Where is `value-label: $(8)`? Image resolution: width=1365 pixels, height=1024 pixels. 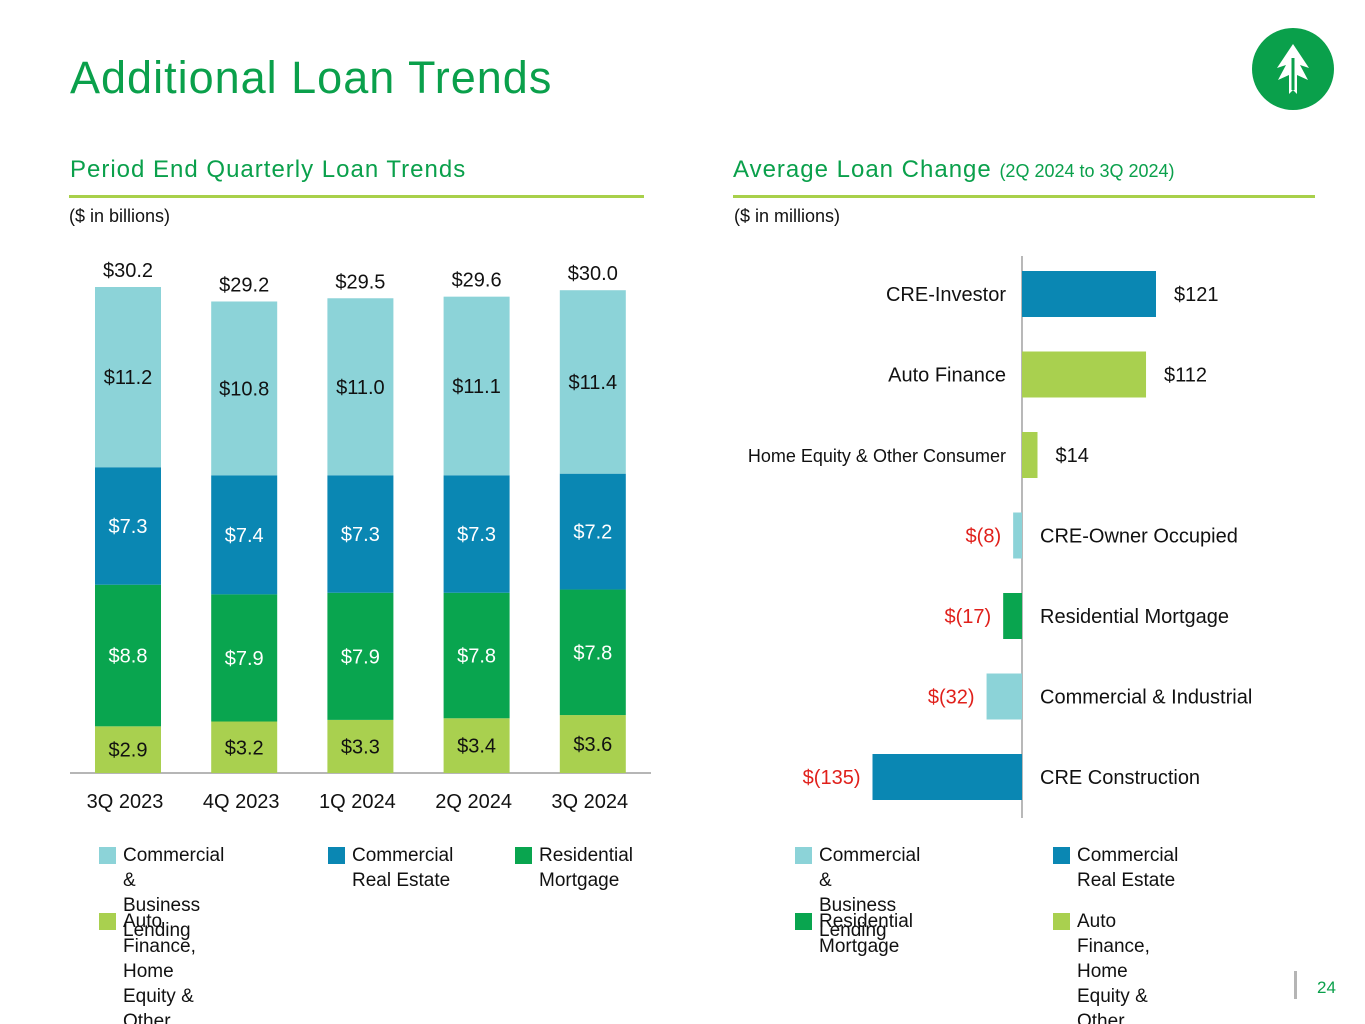 value-label: $(8) is located at coordinates (984, 537).